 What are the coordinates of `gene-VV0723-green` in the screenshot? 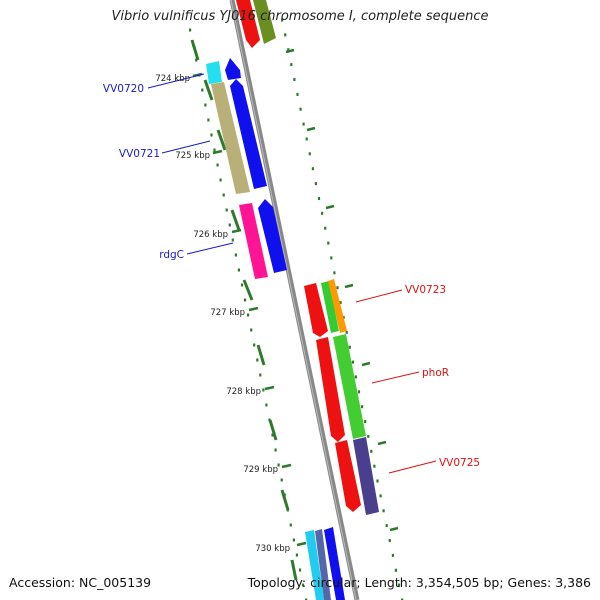 It's located at (330, 307).